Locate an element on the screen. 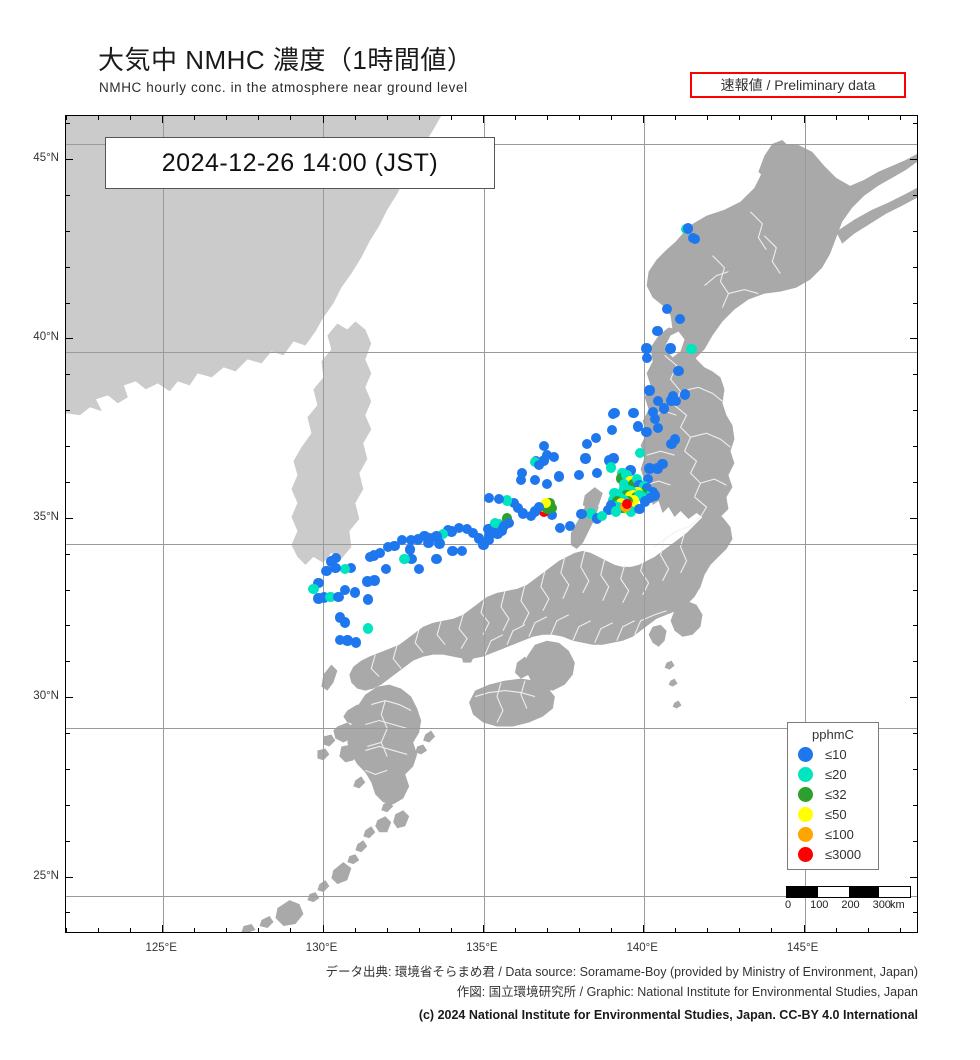  legend-item: ≤20 is located at coordinates (833, 774).